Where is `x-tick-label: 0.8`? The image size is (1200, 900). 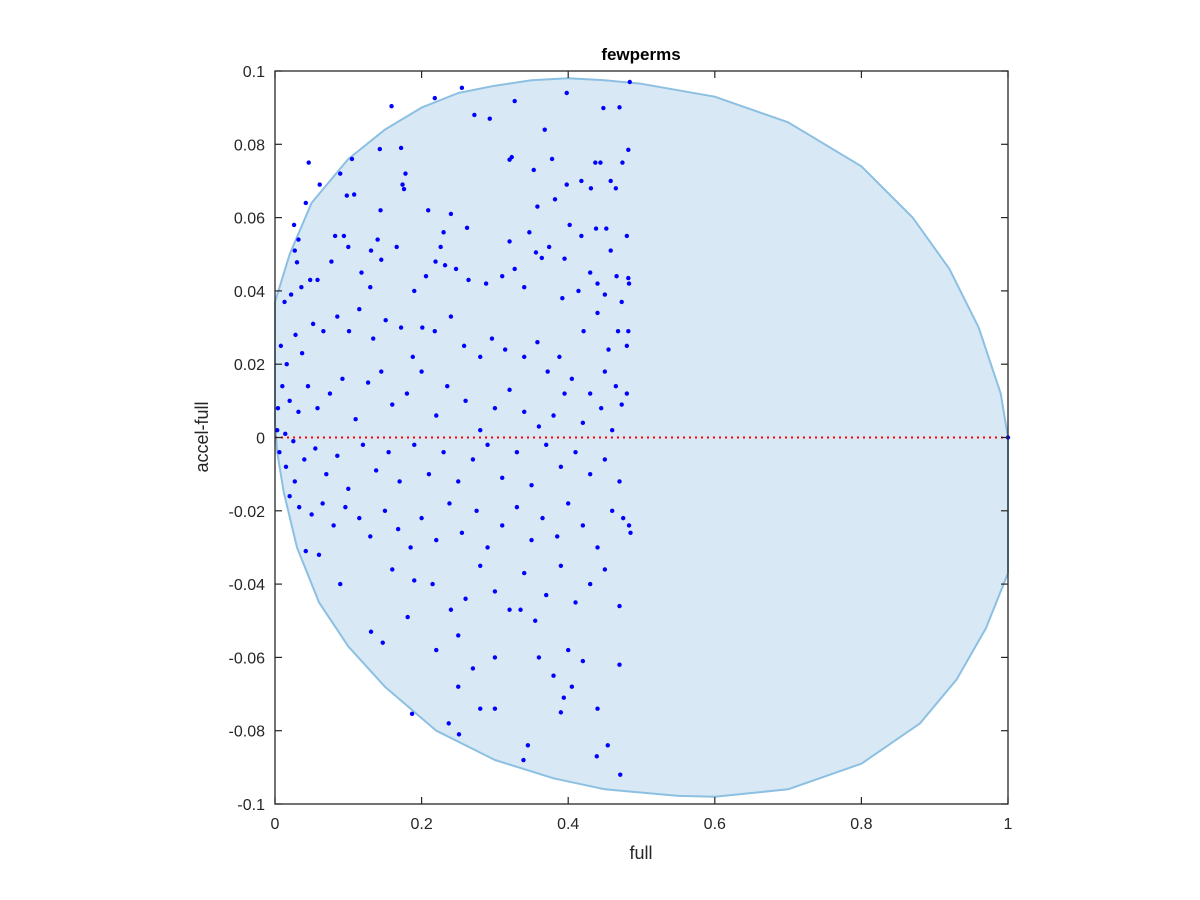
x-tick-label: 0.8 is located at coordinates (861, 824).